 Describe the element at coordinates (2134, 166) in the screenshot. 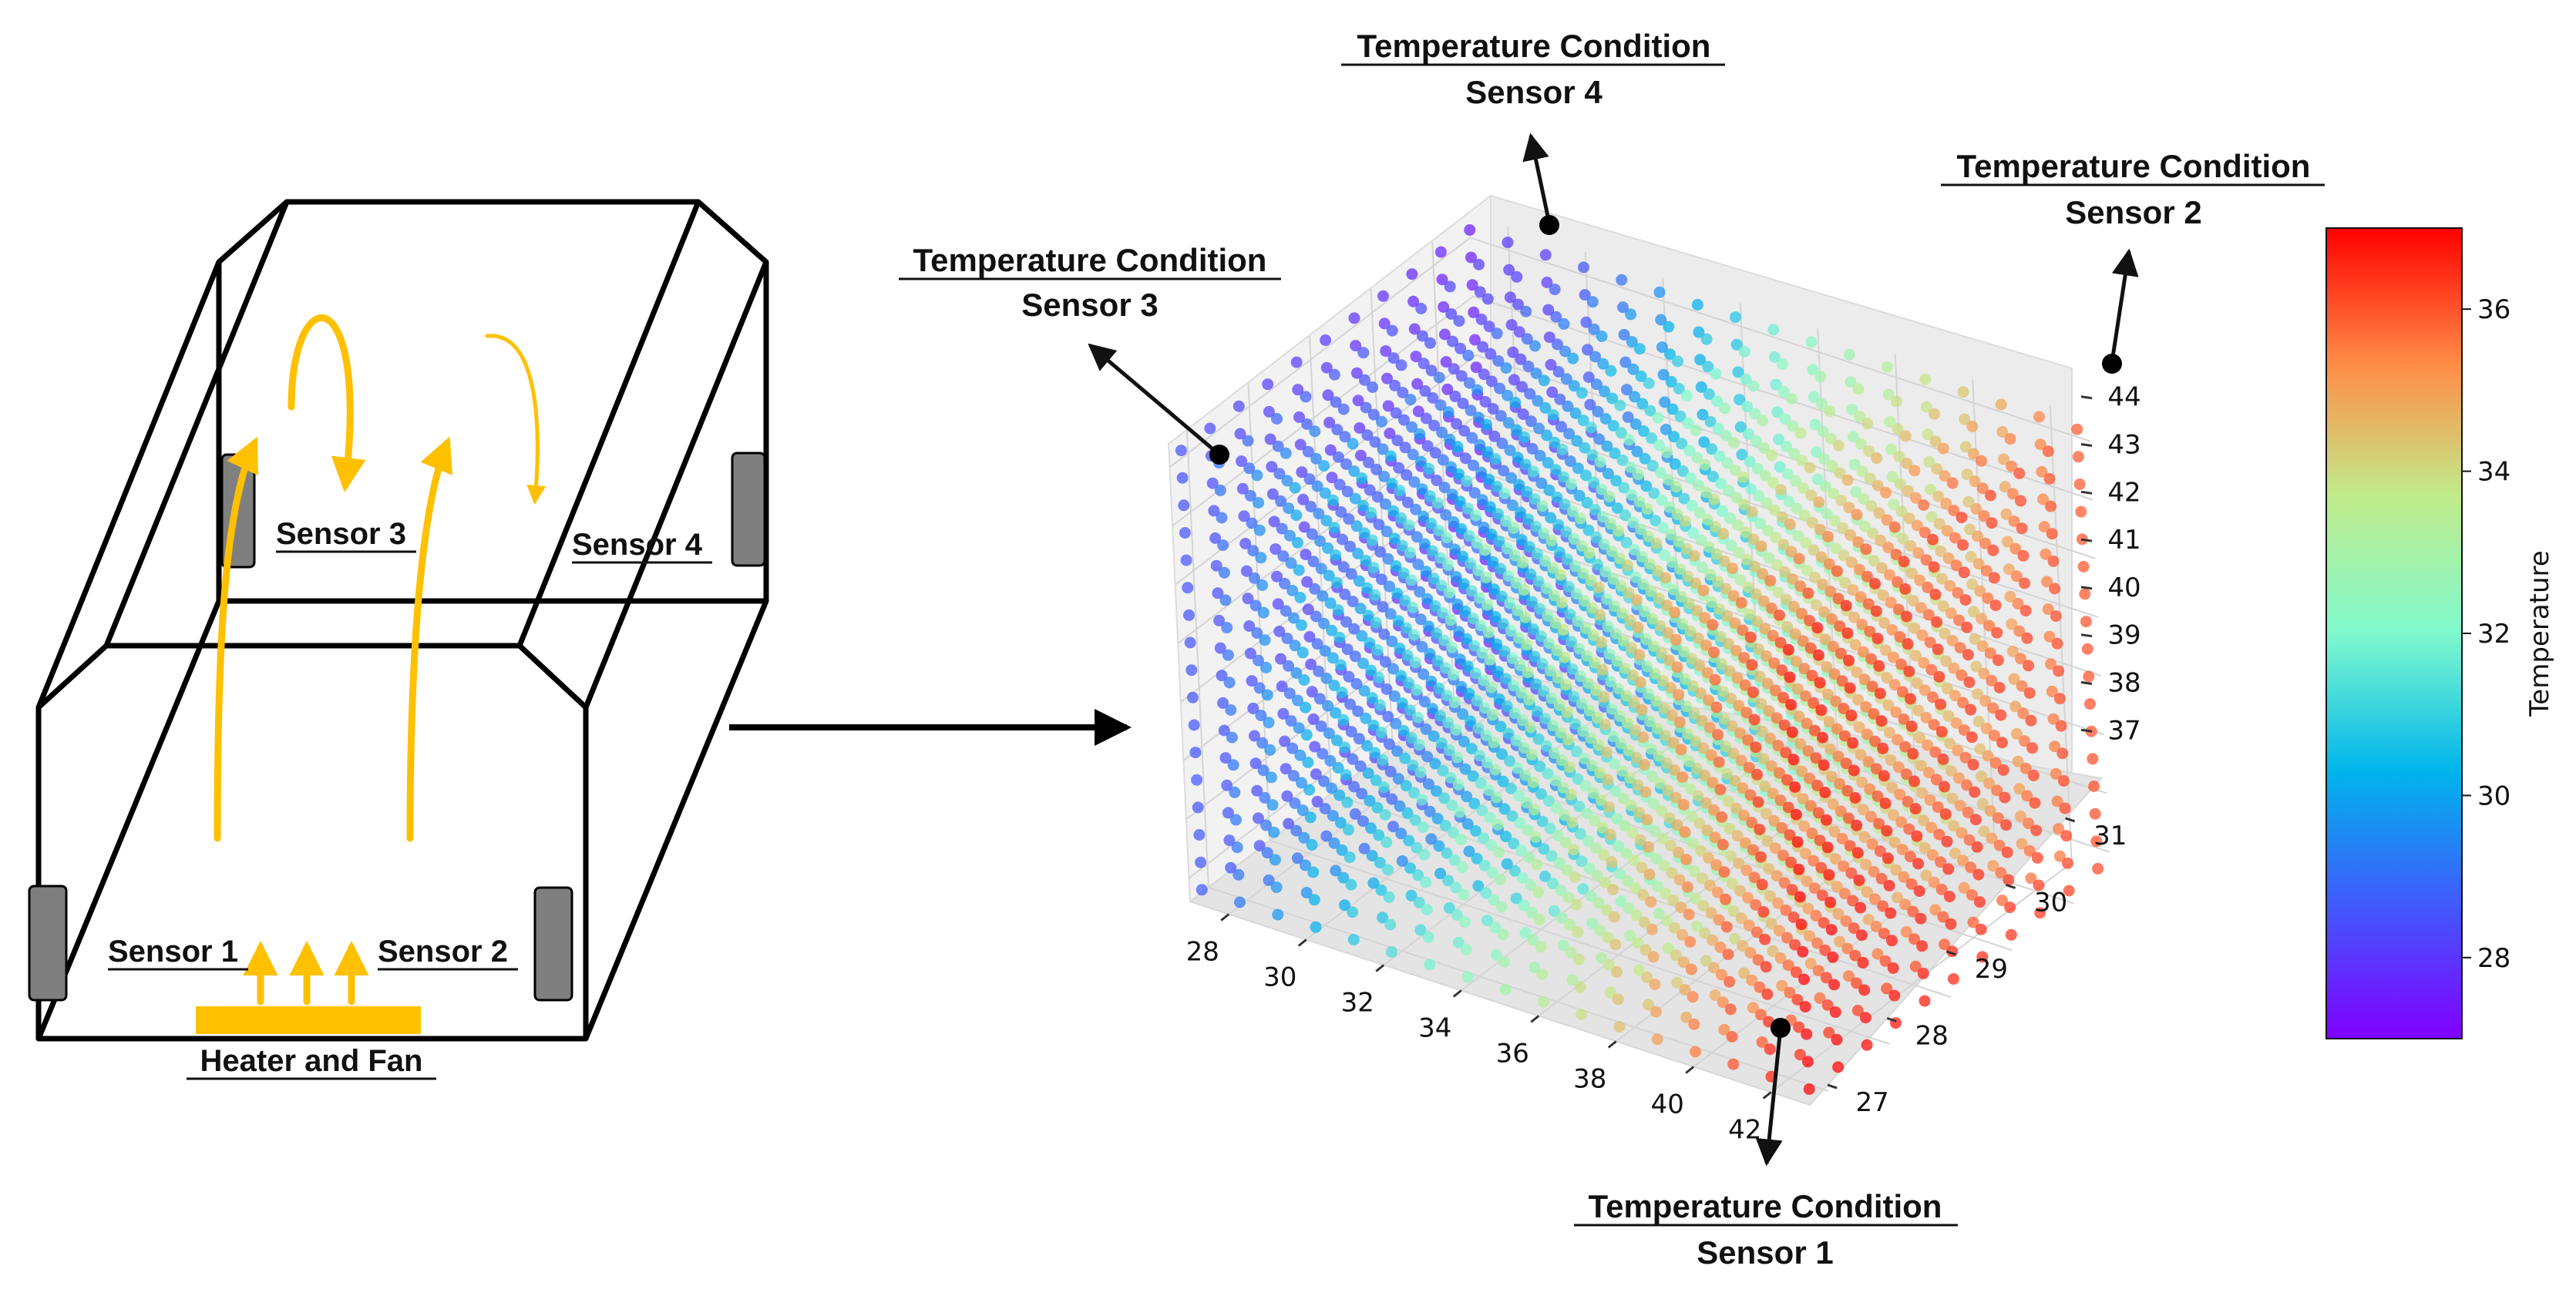

I see `callout-sensor2-title: Temperature Condition` at that location.